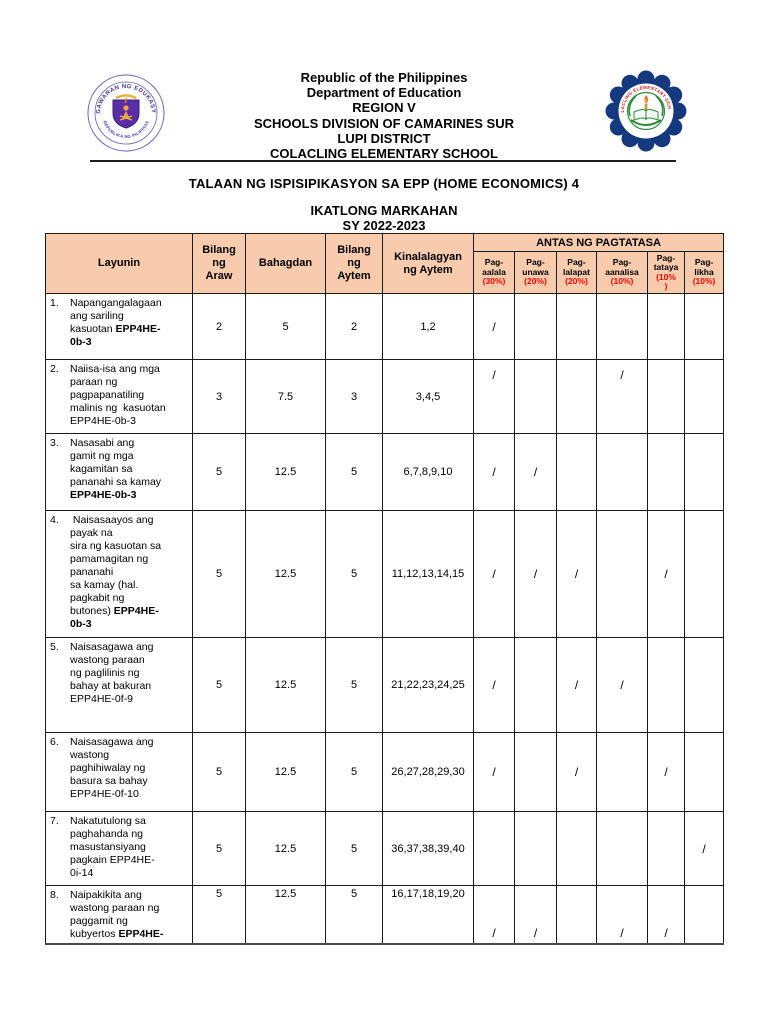 This screenshot has height=1024, width=768. What do you see at coordinates (428, 574) in the screenshot?
I see `kinalalagyan-cell: 11,12,13,14,15` at bounding box center [428, 574].